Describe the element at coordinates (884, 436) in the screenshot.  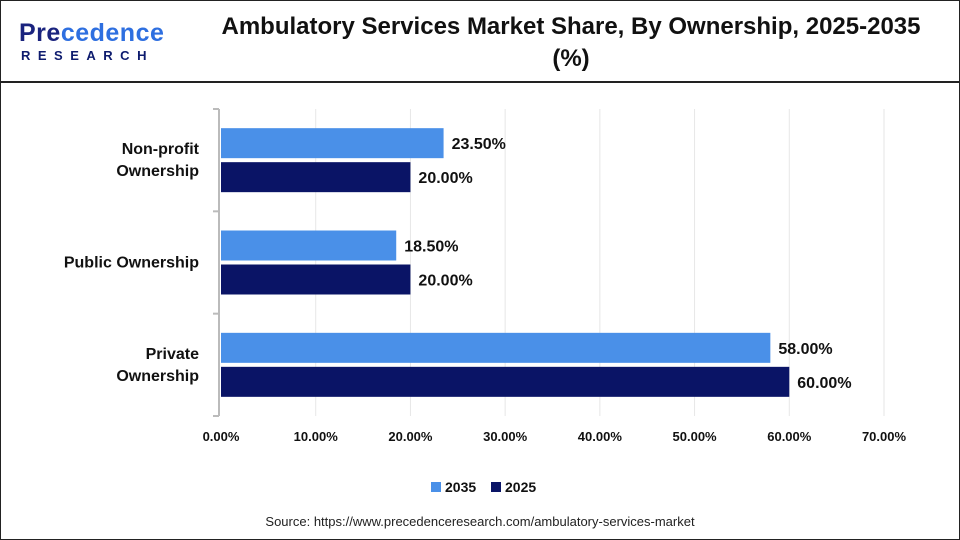
I see `x-tick-label: 70.00%` at that location.